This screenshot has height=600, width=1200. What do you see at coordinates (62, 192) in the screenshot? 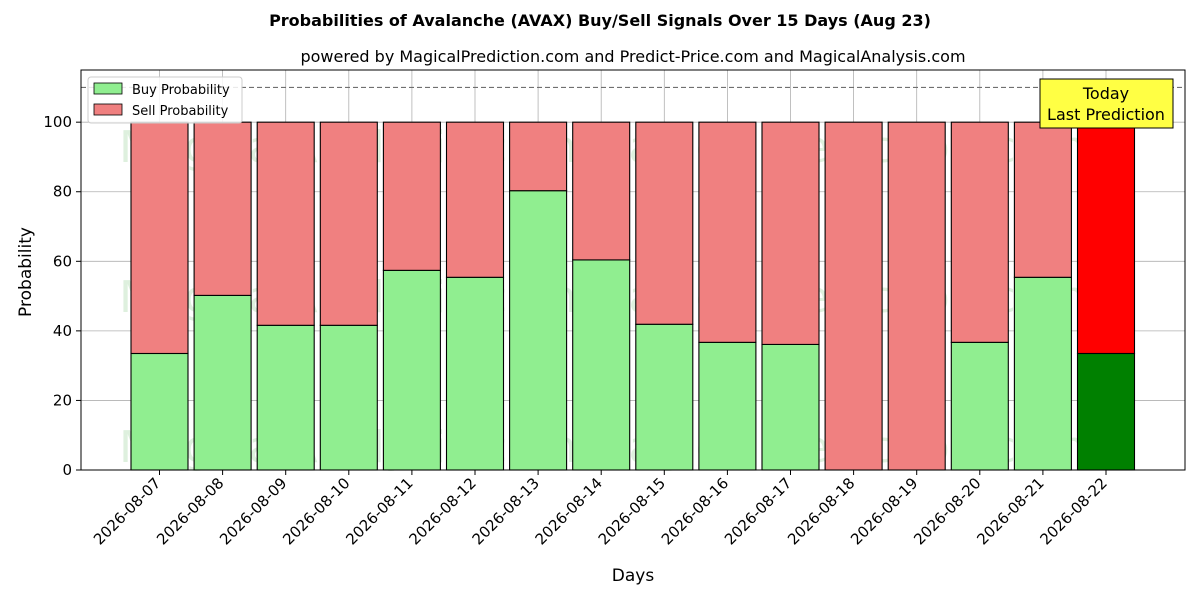
I see `y-tick-label: 80` at bounding box center [62, 192].